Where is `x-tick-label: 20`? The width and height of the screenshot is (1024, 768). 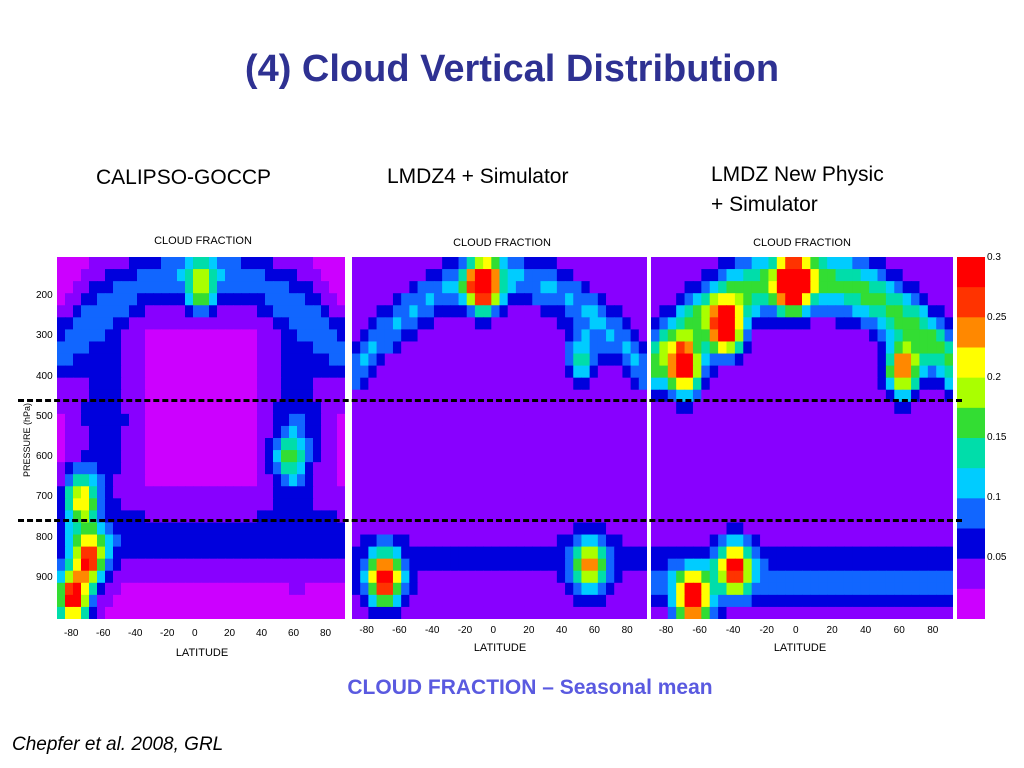 x-tick-label: 20 is located at coordinates (529, 630).